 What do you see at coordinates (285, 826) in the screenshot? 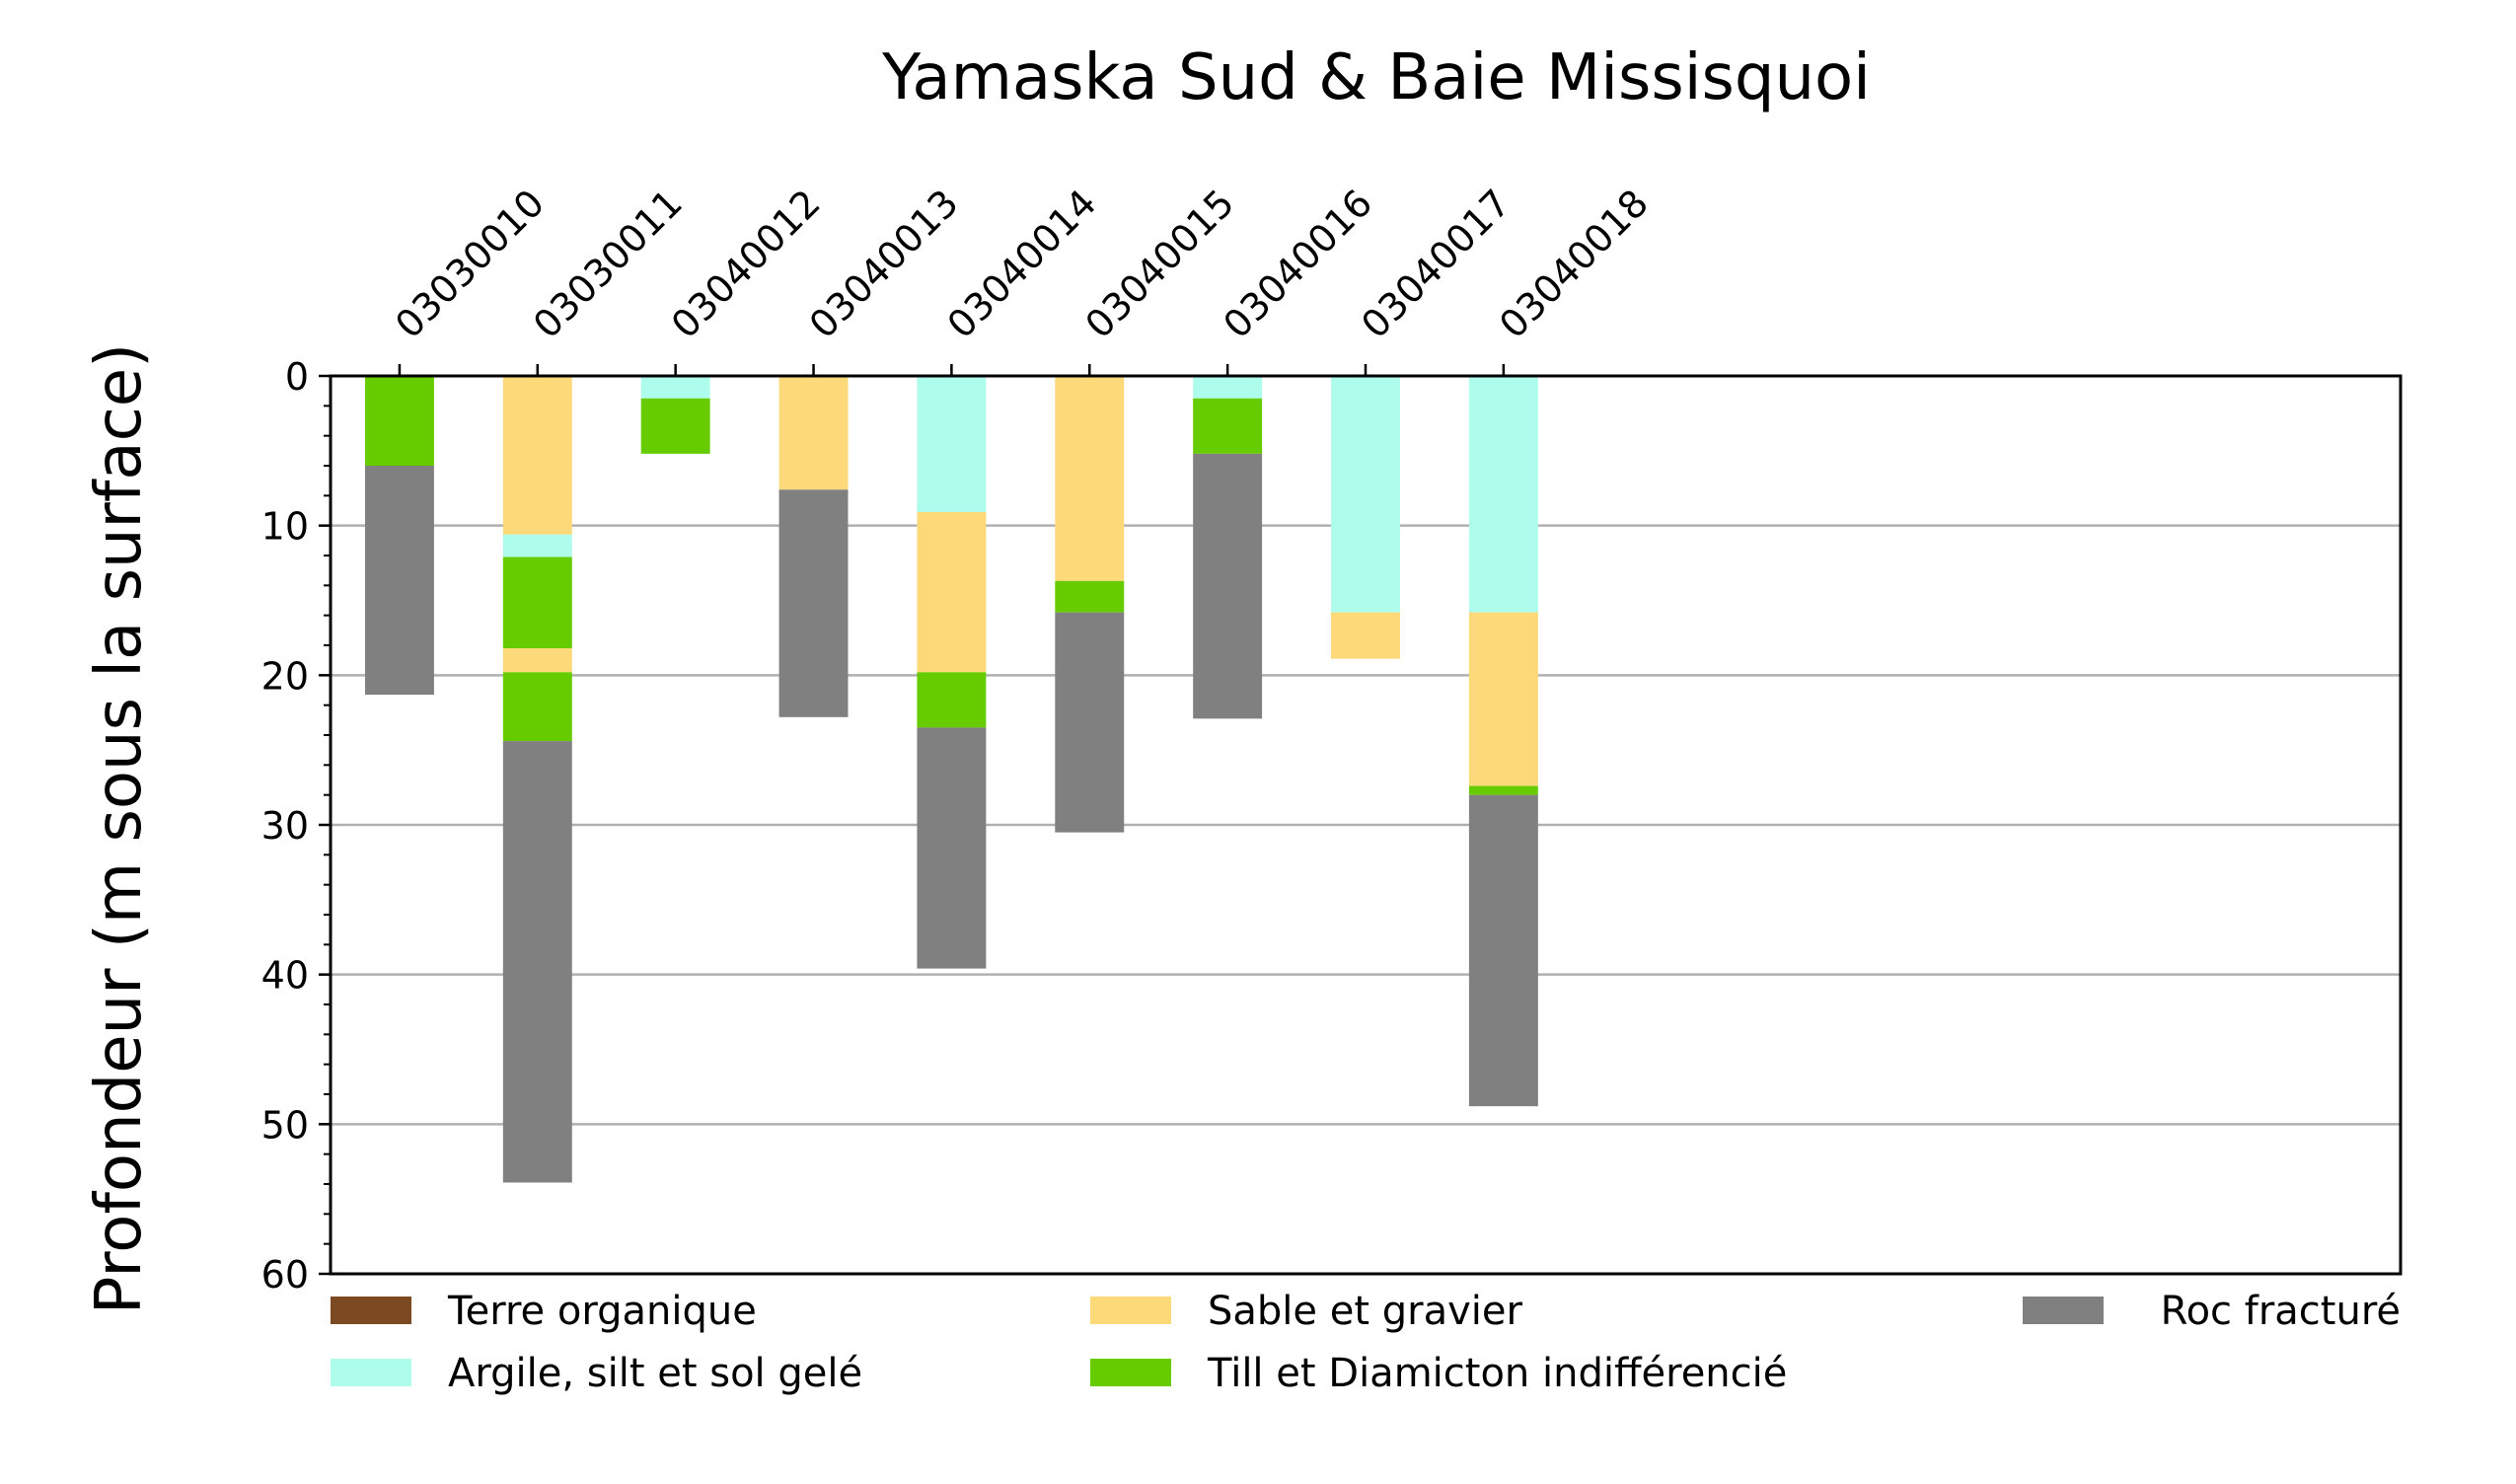
I see `y-tick-label: 30` at bounding box center [285, 826].